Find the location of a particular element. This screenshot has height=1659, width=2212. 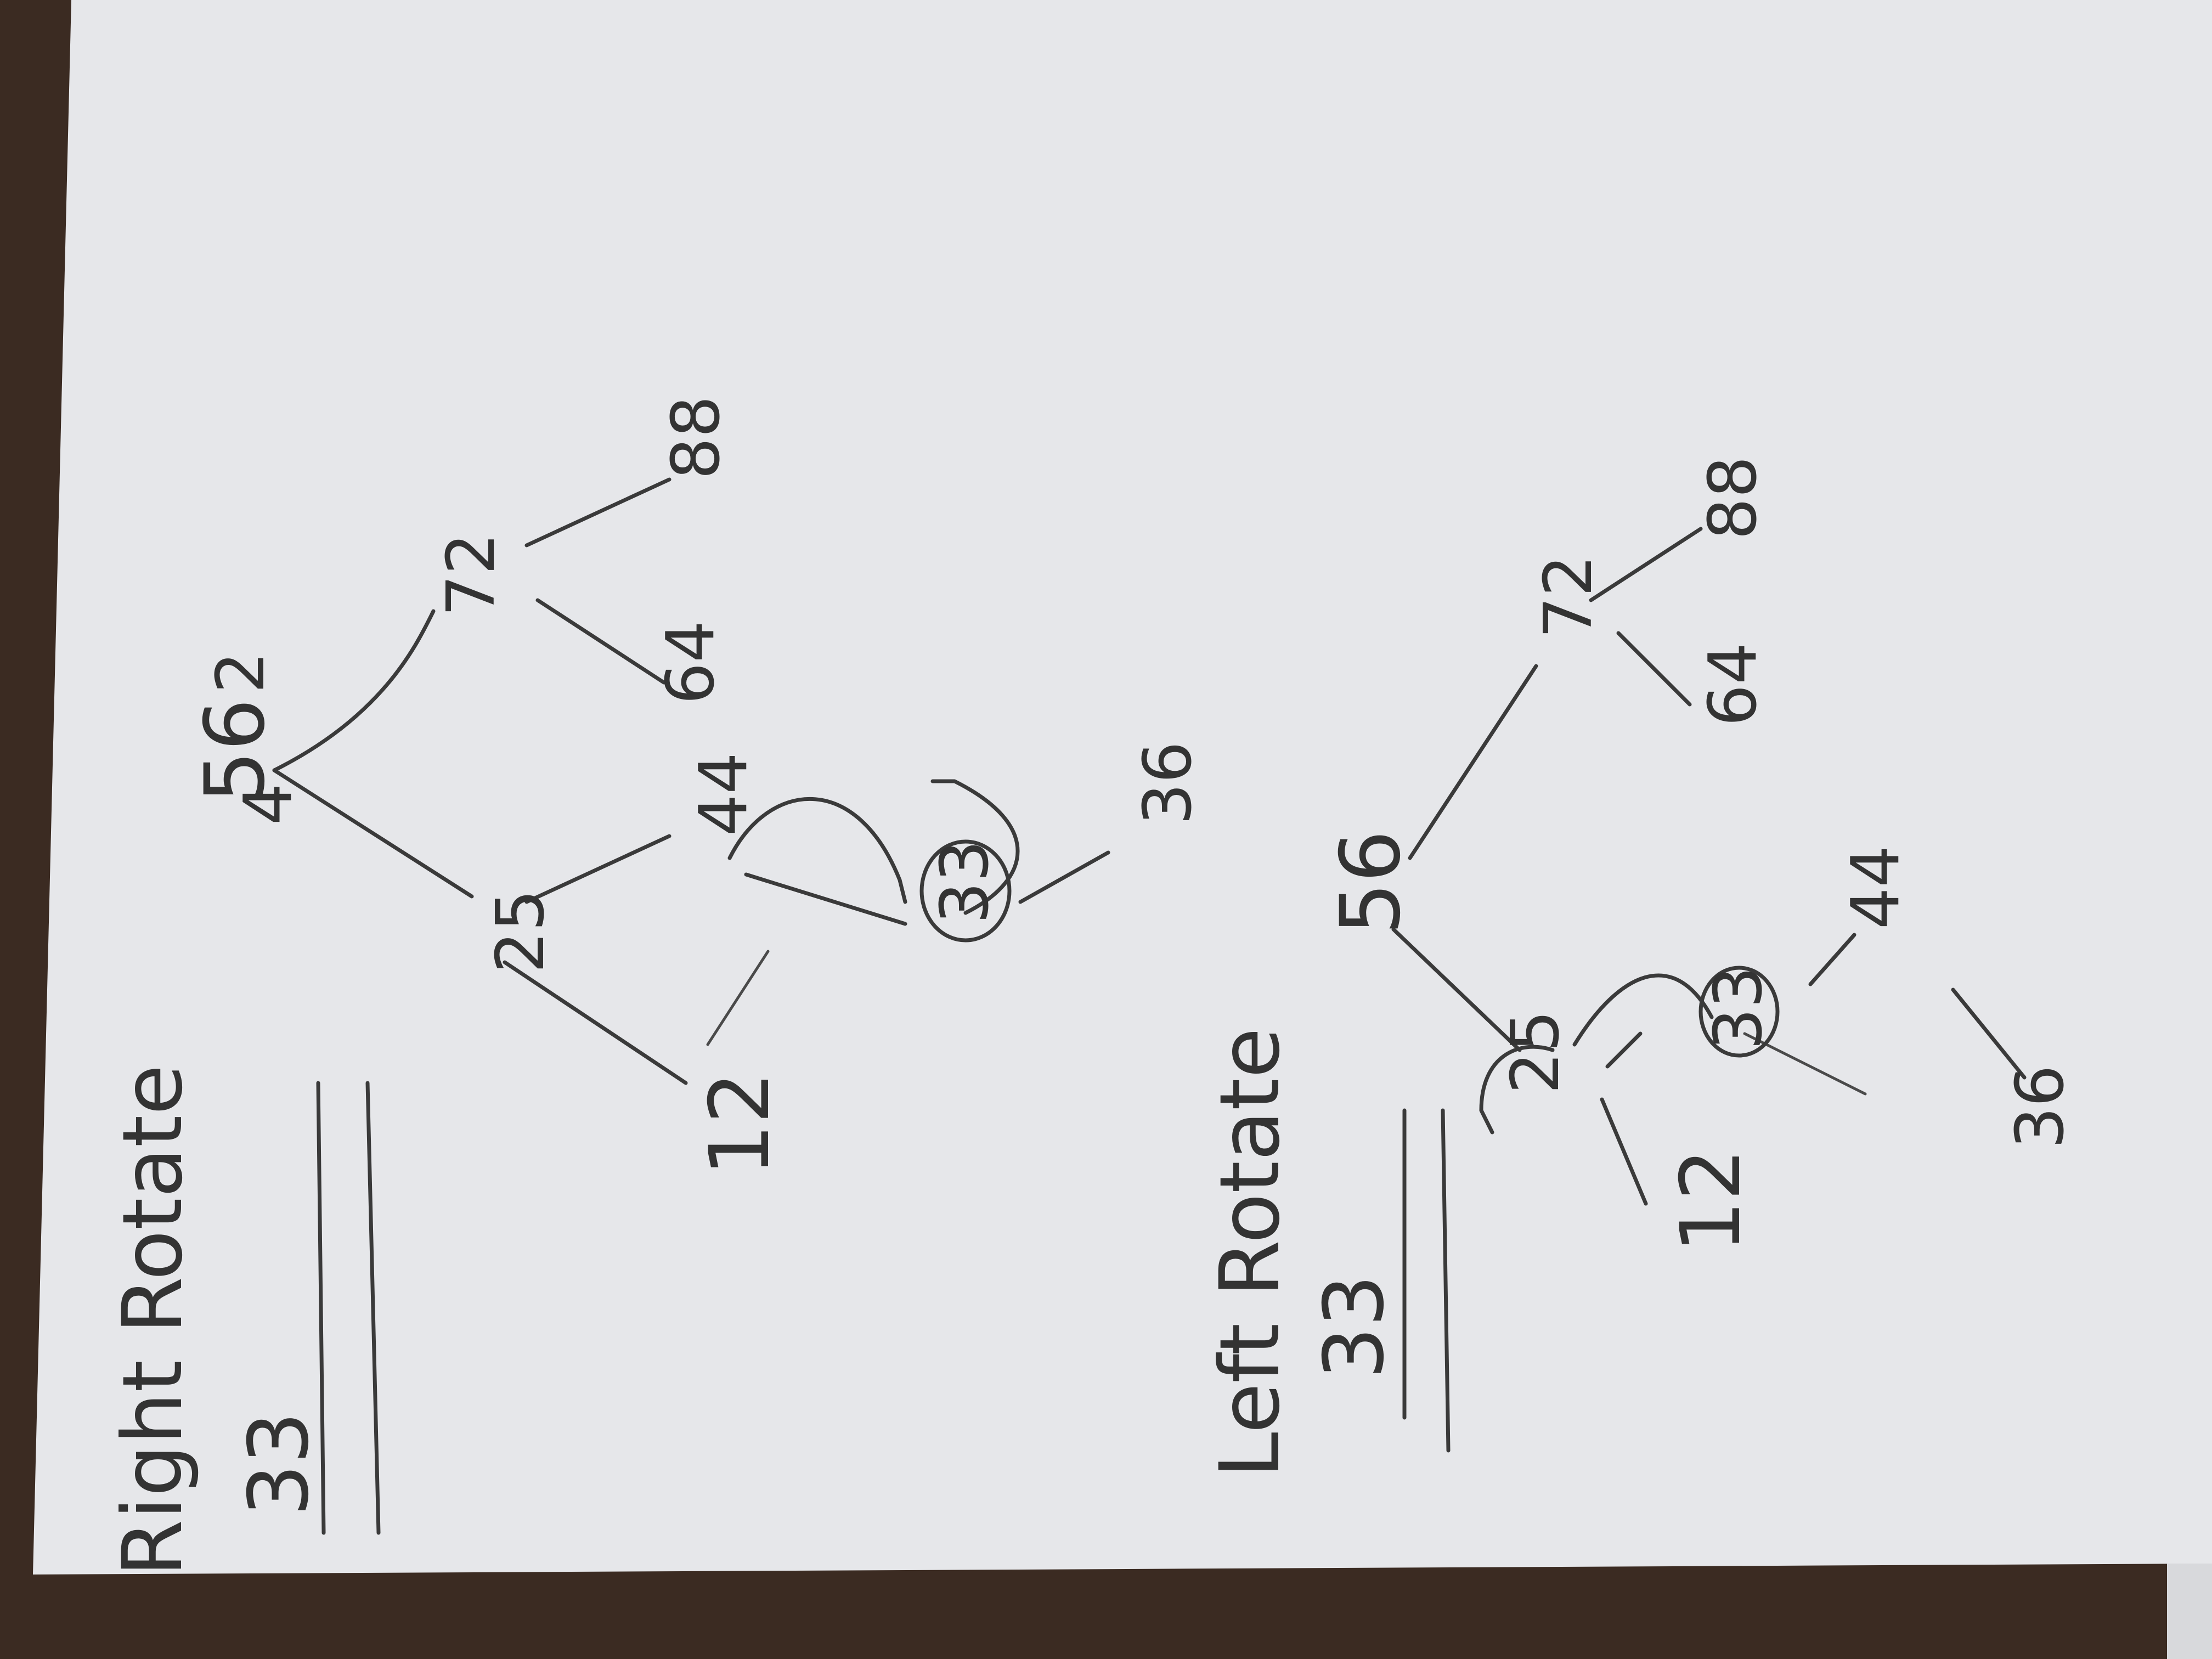

left-node-36: 36 is located at coordinates (2040, 1107).